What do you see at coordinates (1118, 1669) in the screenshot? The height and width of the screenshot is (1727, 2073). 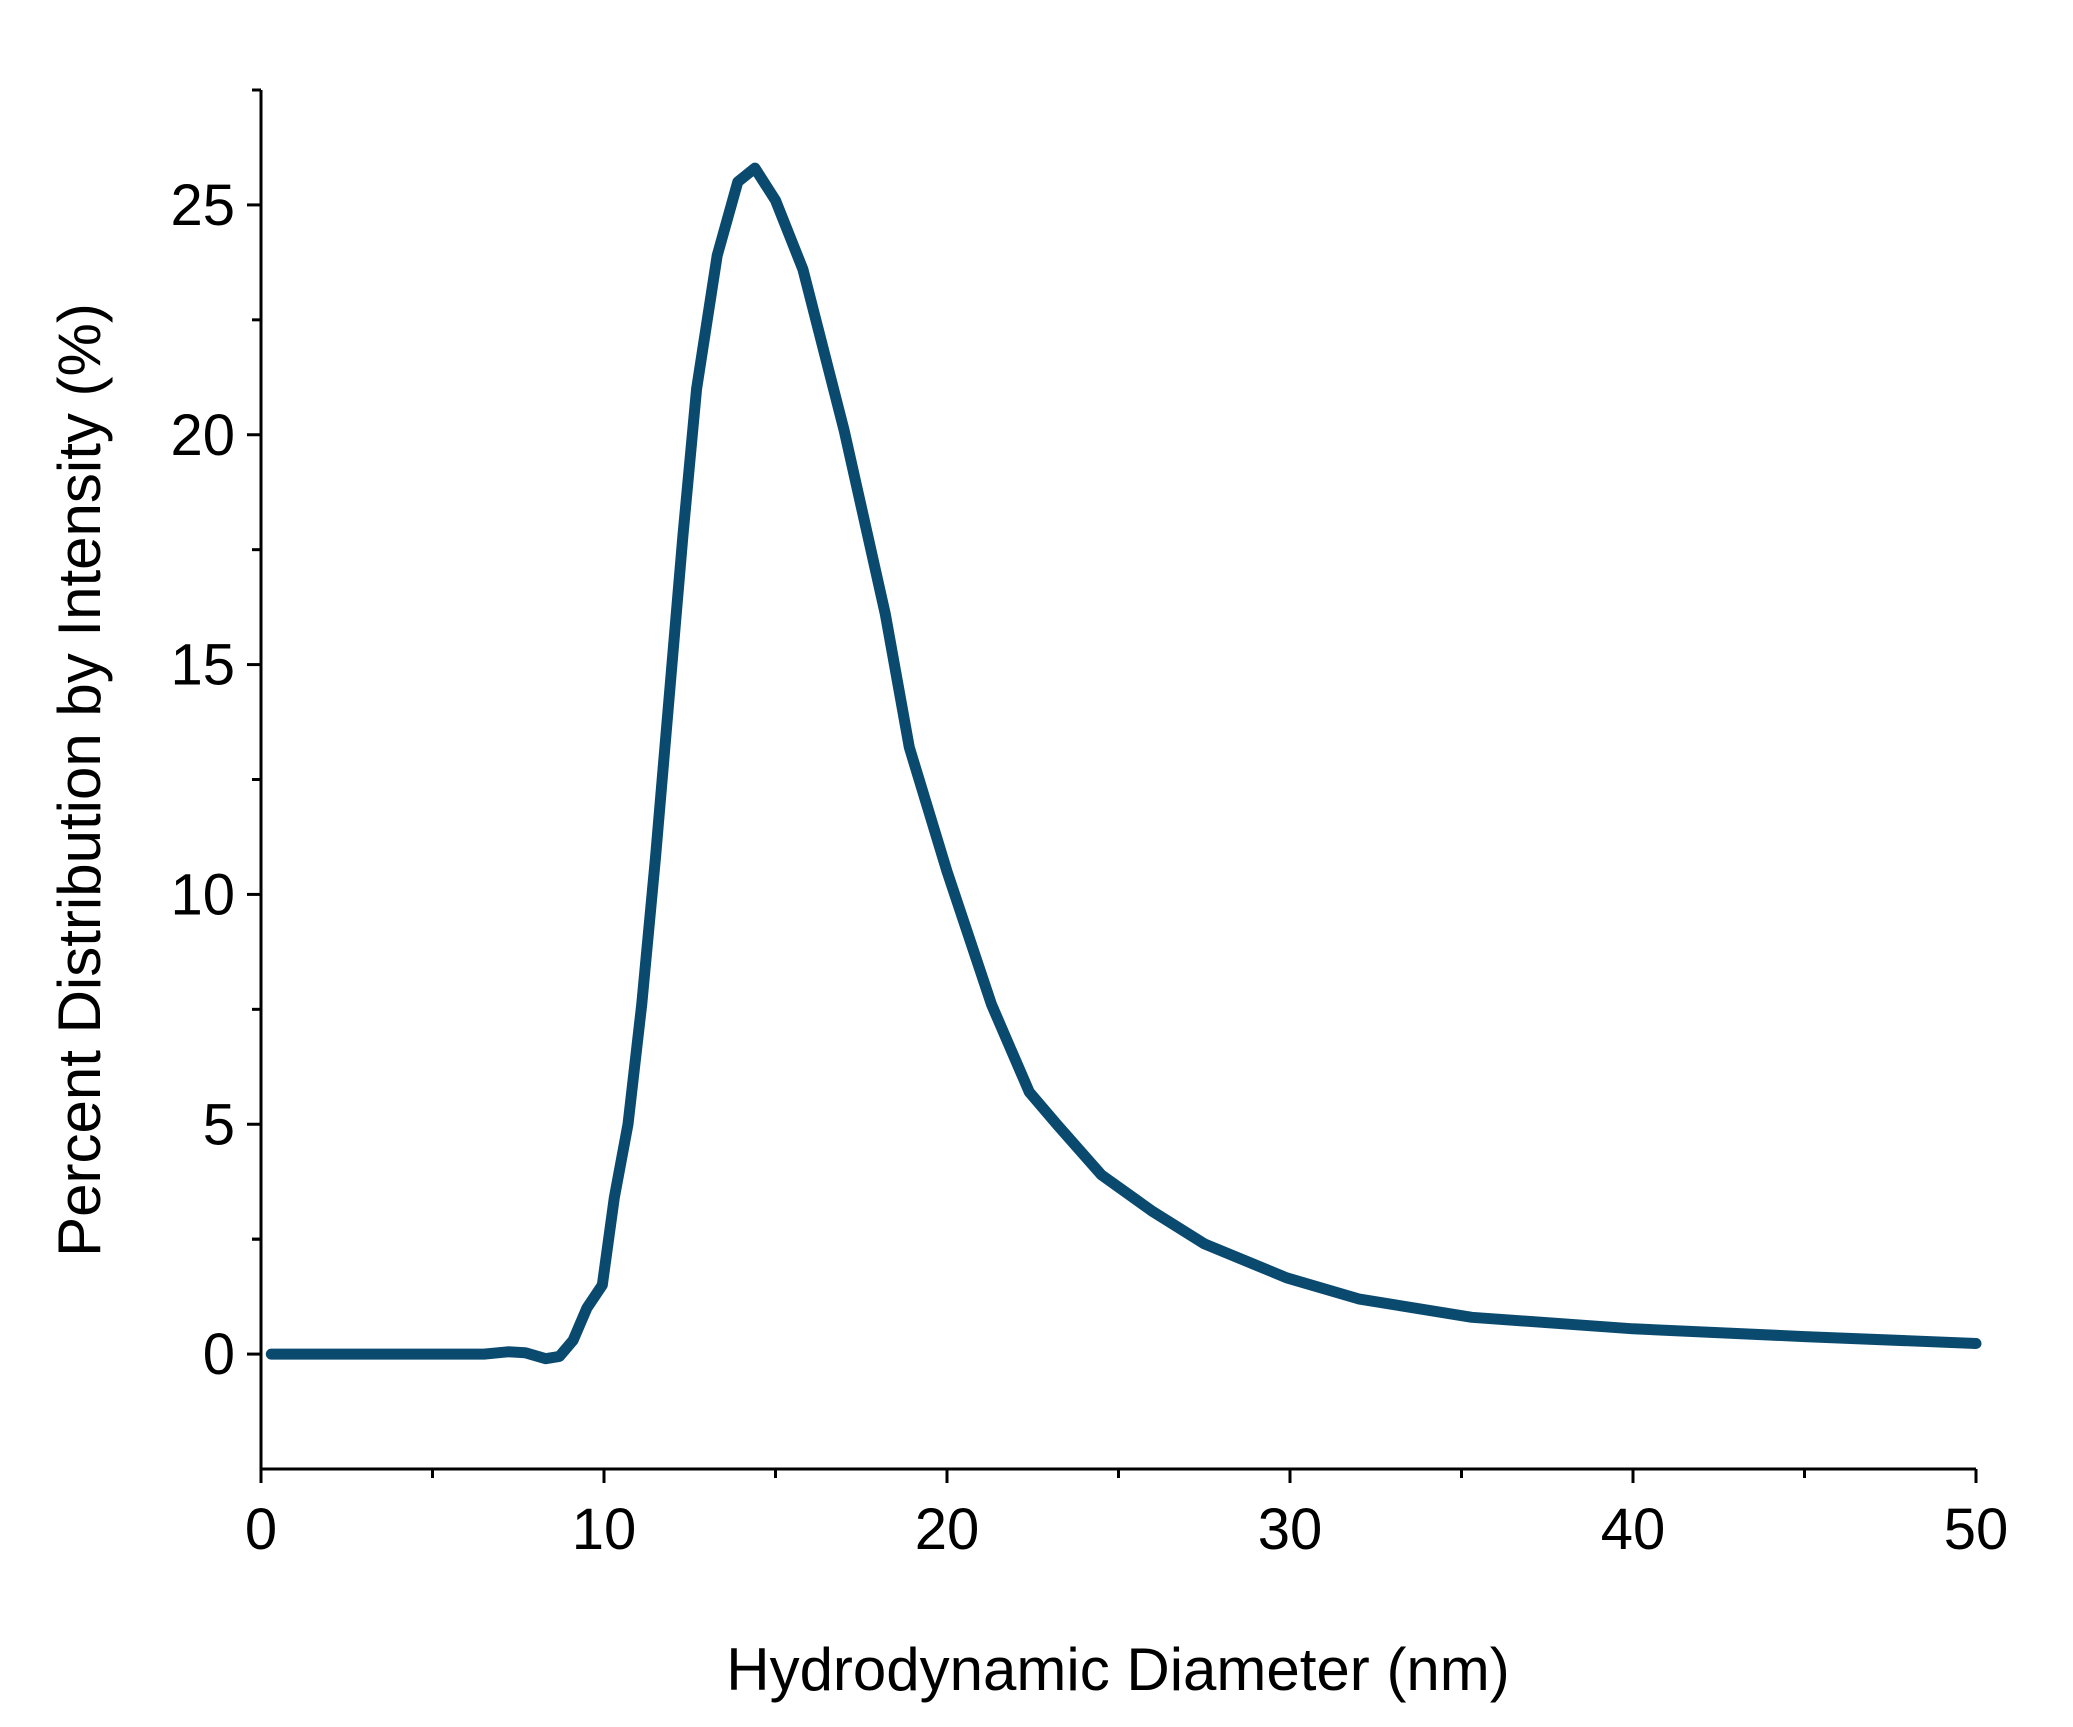 I see `x-axis-title: Hydrodynamic Diameter (nm)` at bounding box center [1118, 1669].